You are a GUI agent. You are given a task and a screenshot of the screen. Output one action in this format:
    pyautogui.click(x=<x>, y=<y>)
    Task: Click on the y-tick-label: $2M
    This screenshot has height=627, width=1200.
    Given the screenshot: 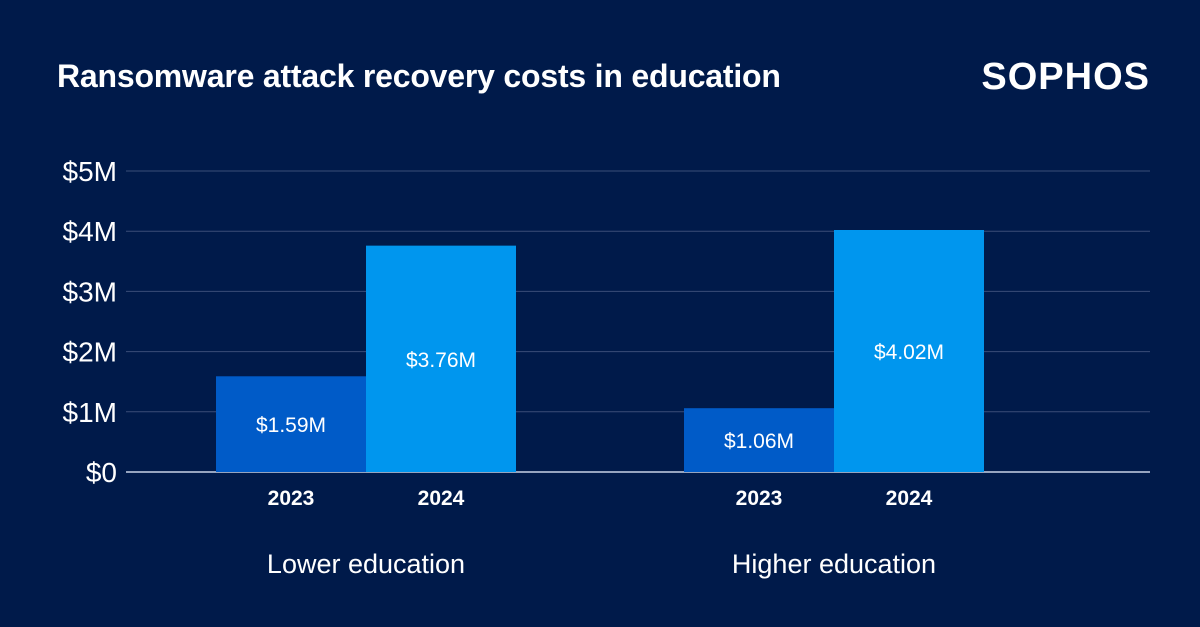 What is the action you would take?
    pyautogui.click(x=90, y=352)
    